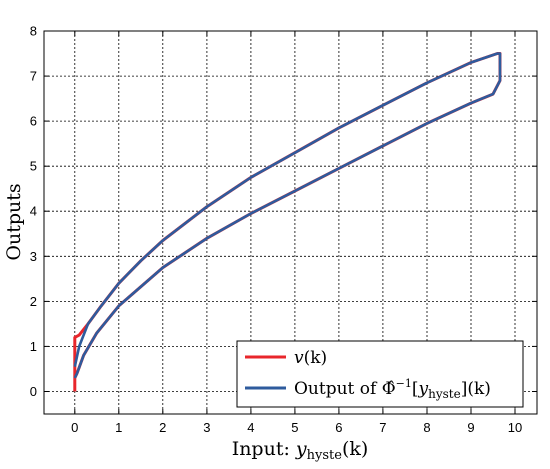 The width and height of the screenshot is (550, 469). What do you see at coordinates (33, 301) in the screenshot?
I see `y-tick-label-2: 2` at bounding box center [33, 301].